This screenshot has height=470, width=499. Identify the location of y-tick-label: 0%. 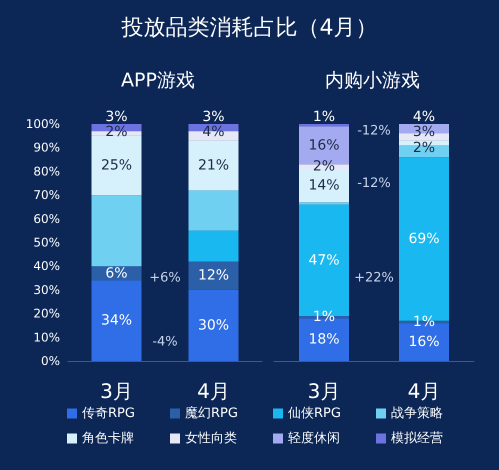
(50, 361).